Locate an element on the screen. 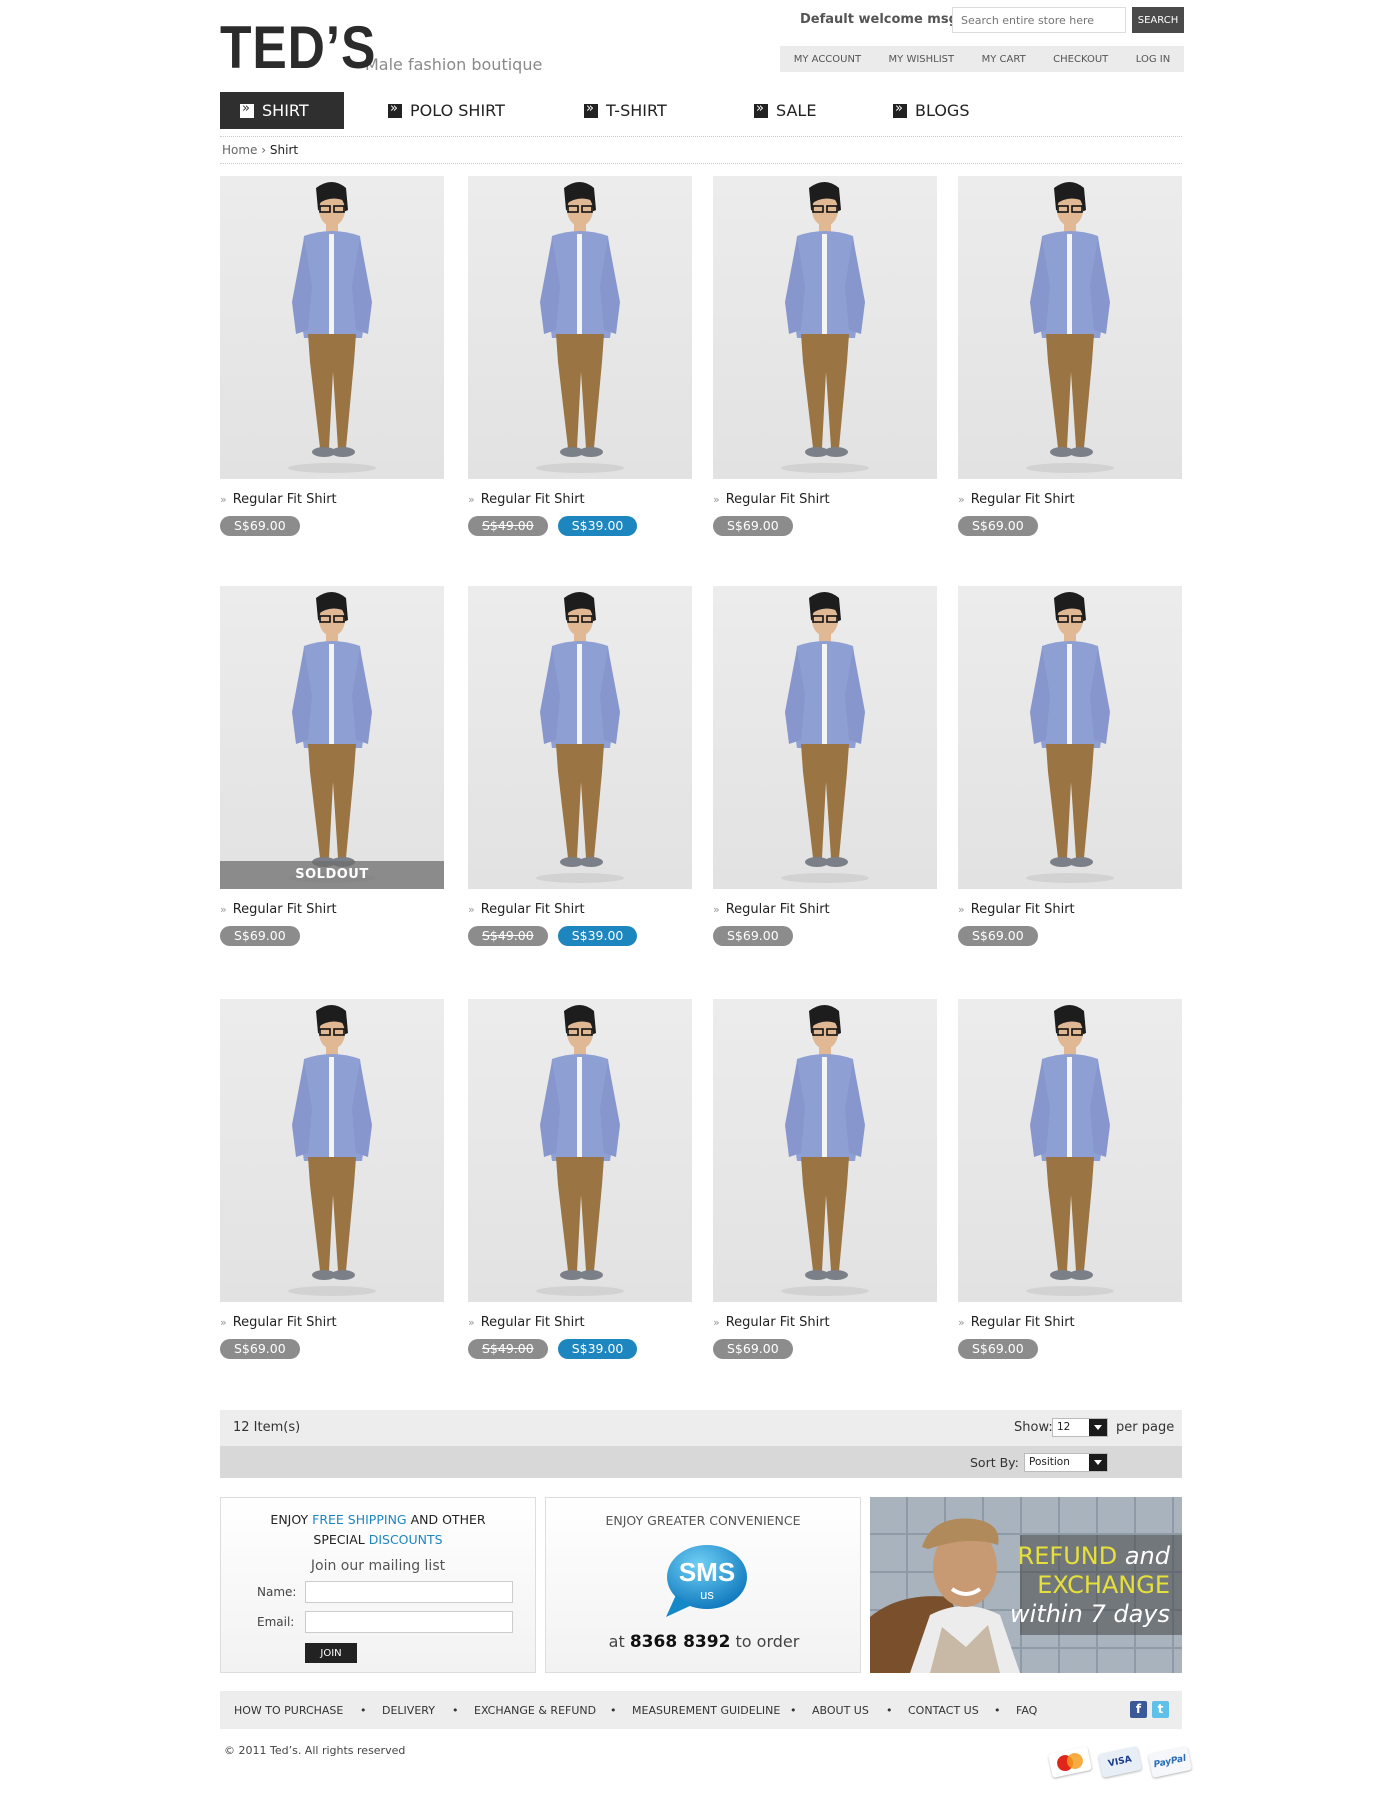  sort-select: Position is located at coordinates (1066, 1462).